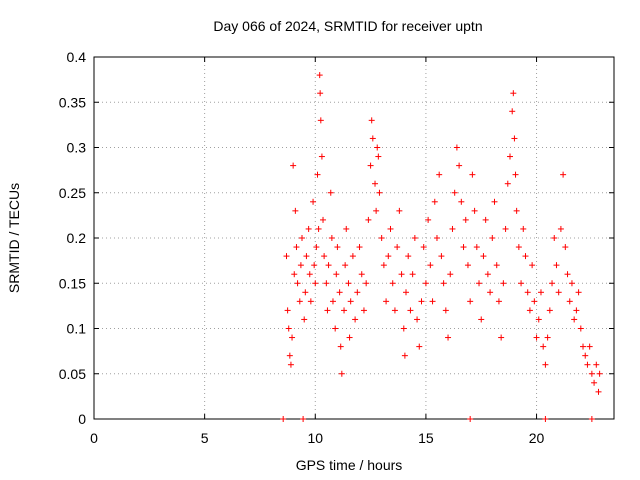  Describe the element at coordinates (426, 438) in the screenshot. I see `x-tick-label: 15` at that location.